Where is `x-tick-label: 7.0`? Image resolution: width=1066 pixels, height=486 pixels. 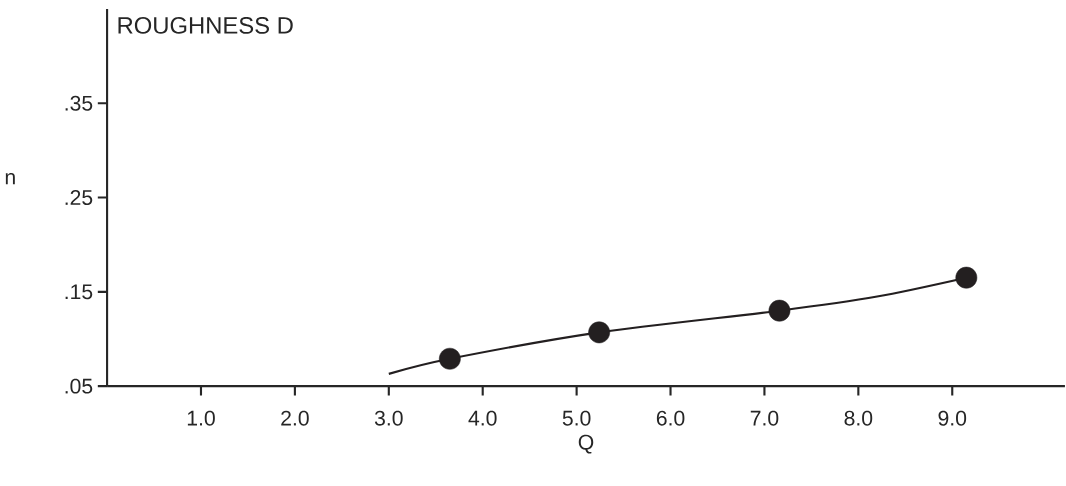 x-tick-label: 7.0 is located at coordinates (764, 418).